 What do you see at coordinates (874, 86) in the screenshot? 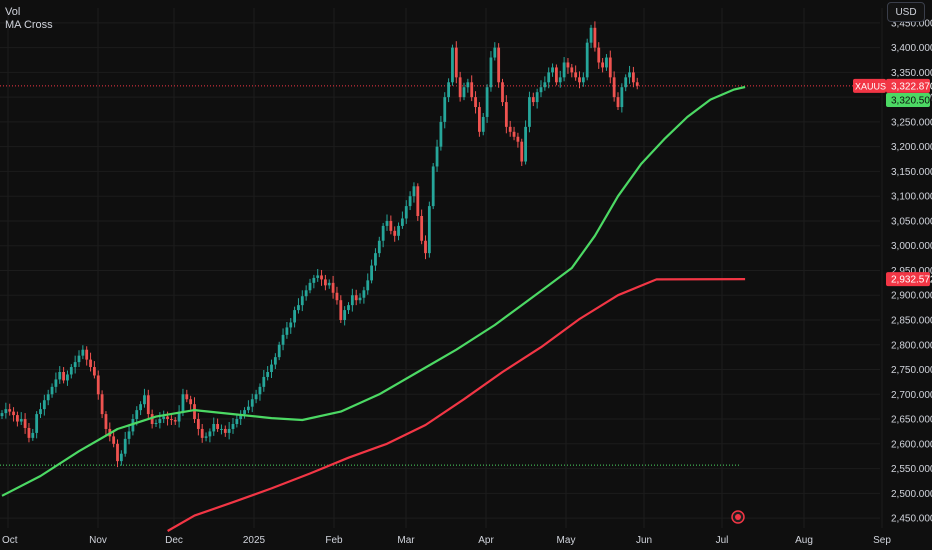
I see `symbol-badge-text: XAUUSD` at bounding box center [874, 86].